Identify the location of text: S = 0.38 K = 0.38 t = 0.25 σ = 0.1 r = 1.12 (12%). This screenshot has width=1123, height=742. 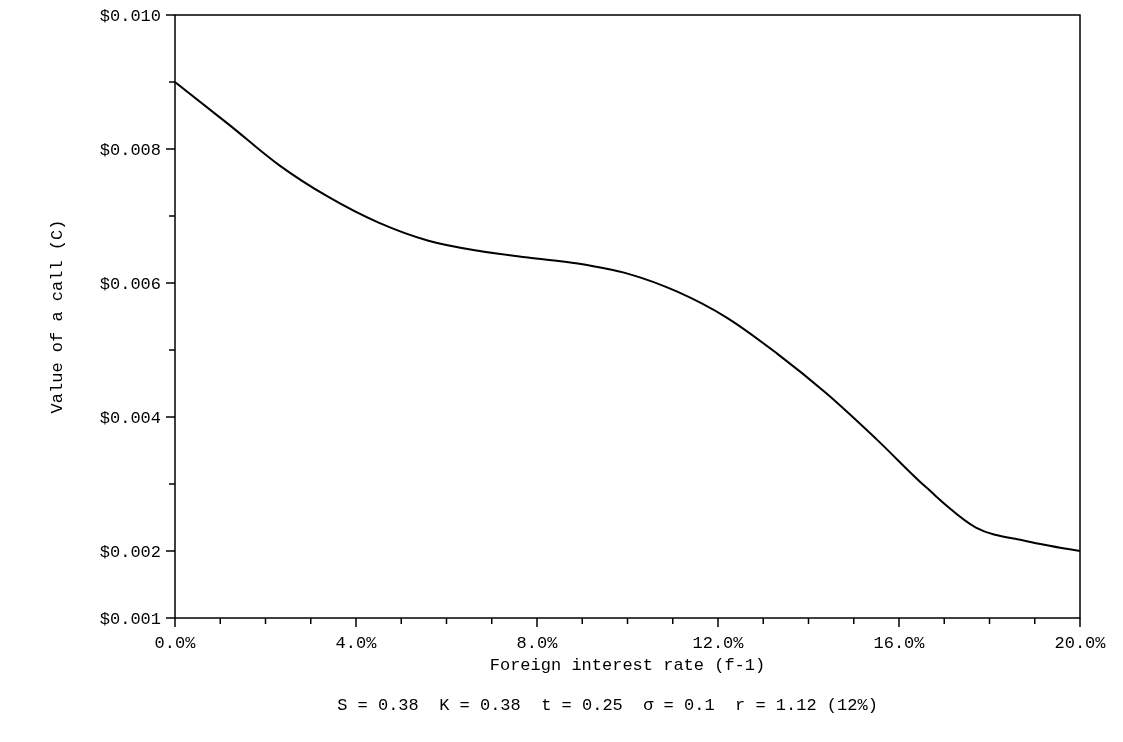
(607, 705).